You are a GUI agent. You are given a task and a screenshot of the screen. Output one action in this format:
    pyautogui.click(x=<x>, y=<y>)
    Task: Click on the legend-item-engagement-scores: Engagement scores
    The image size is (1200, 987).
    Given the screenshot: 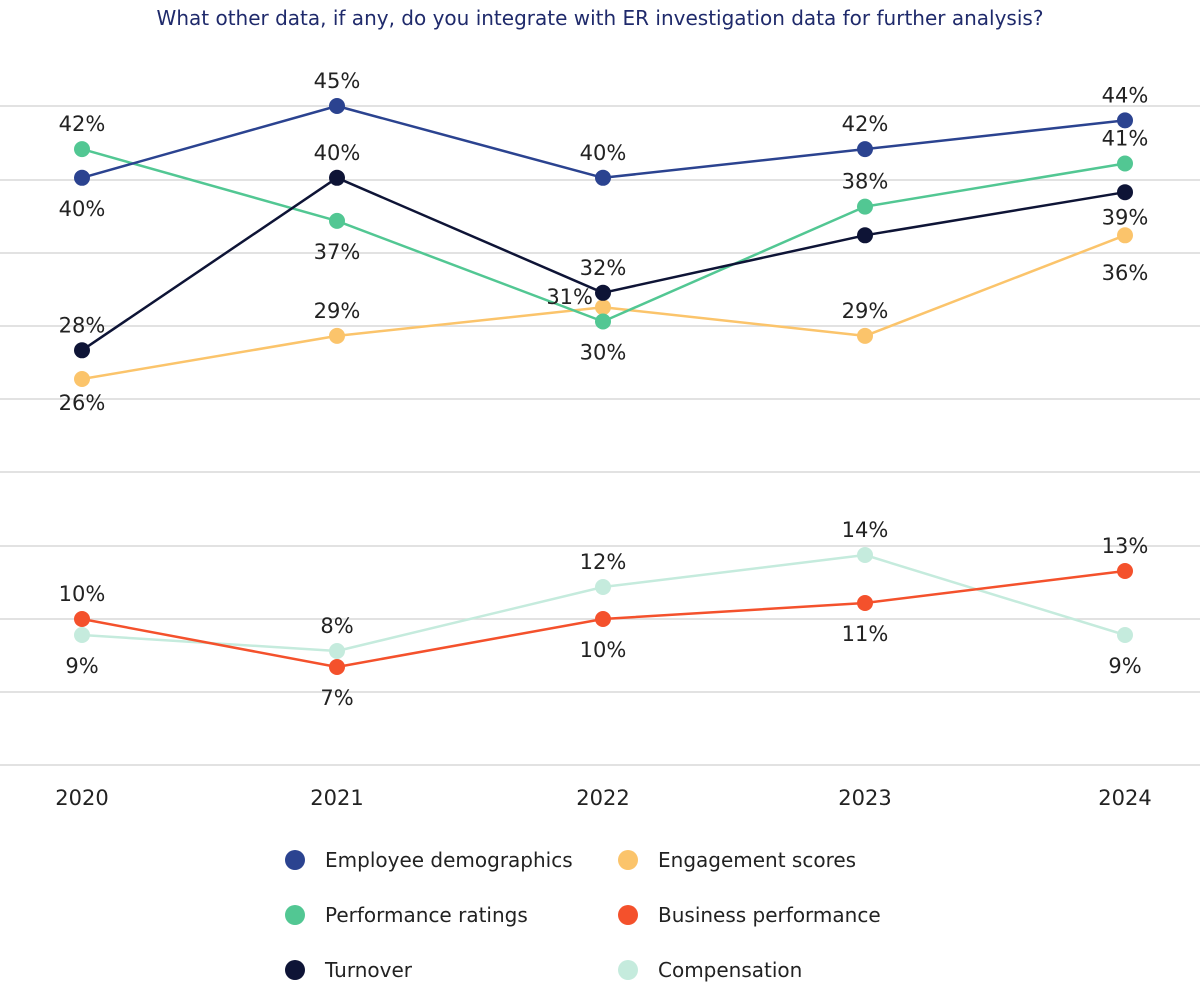 What is the action you would take?
    pyautogui.click(x=737, y=860)
    